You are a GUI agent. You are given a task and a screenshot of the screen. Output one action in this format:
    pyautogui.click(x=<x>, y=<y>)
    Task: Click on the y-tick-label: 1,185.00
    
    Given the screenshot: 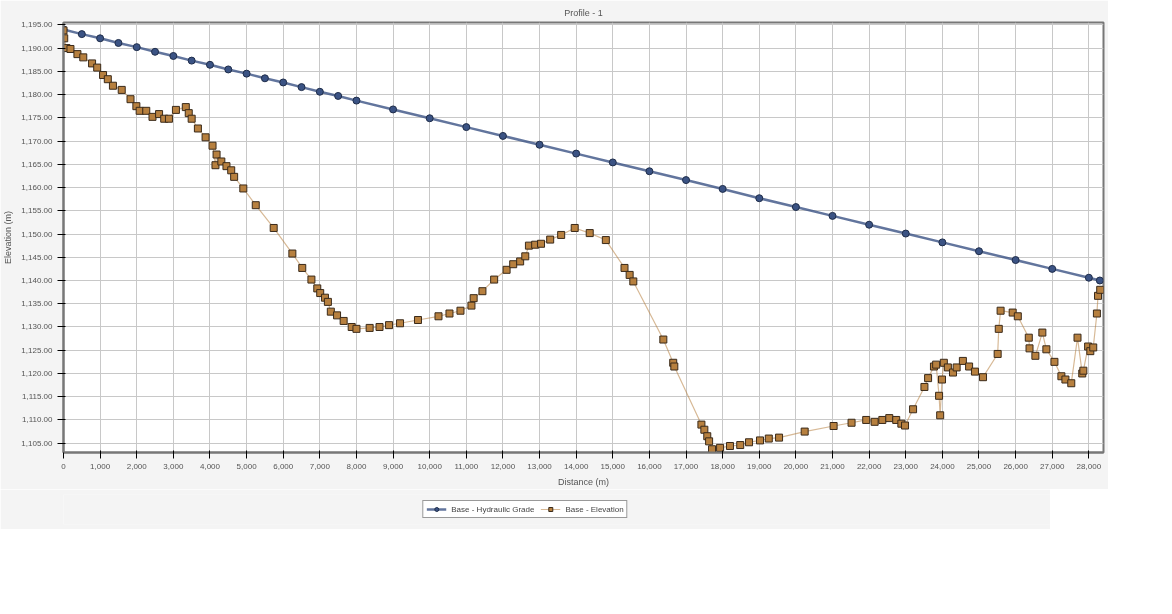 What is the action you would take?
    pyautogui.click(x=37, y=71)
    